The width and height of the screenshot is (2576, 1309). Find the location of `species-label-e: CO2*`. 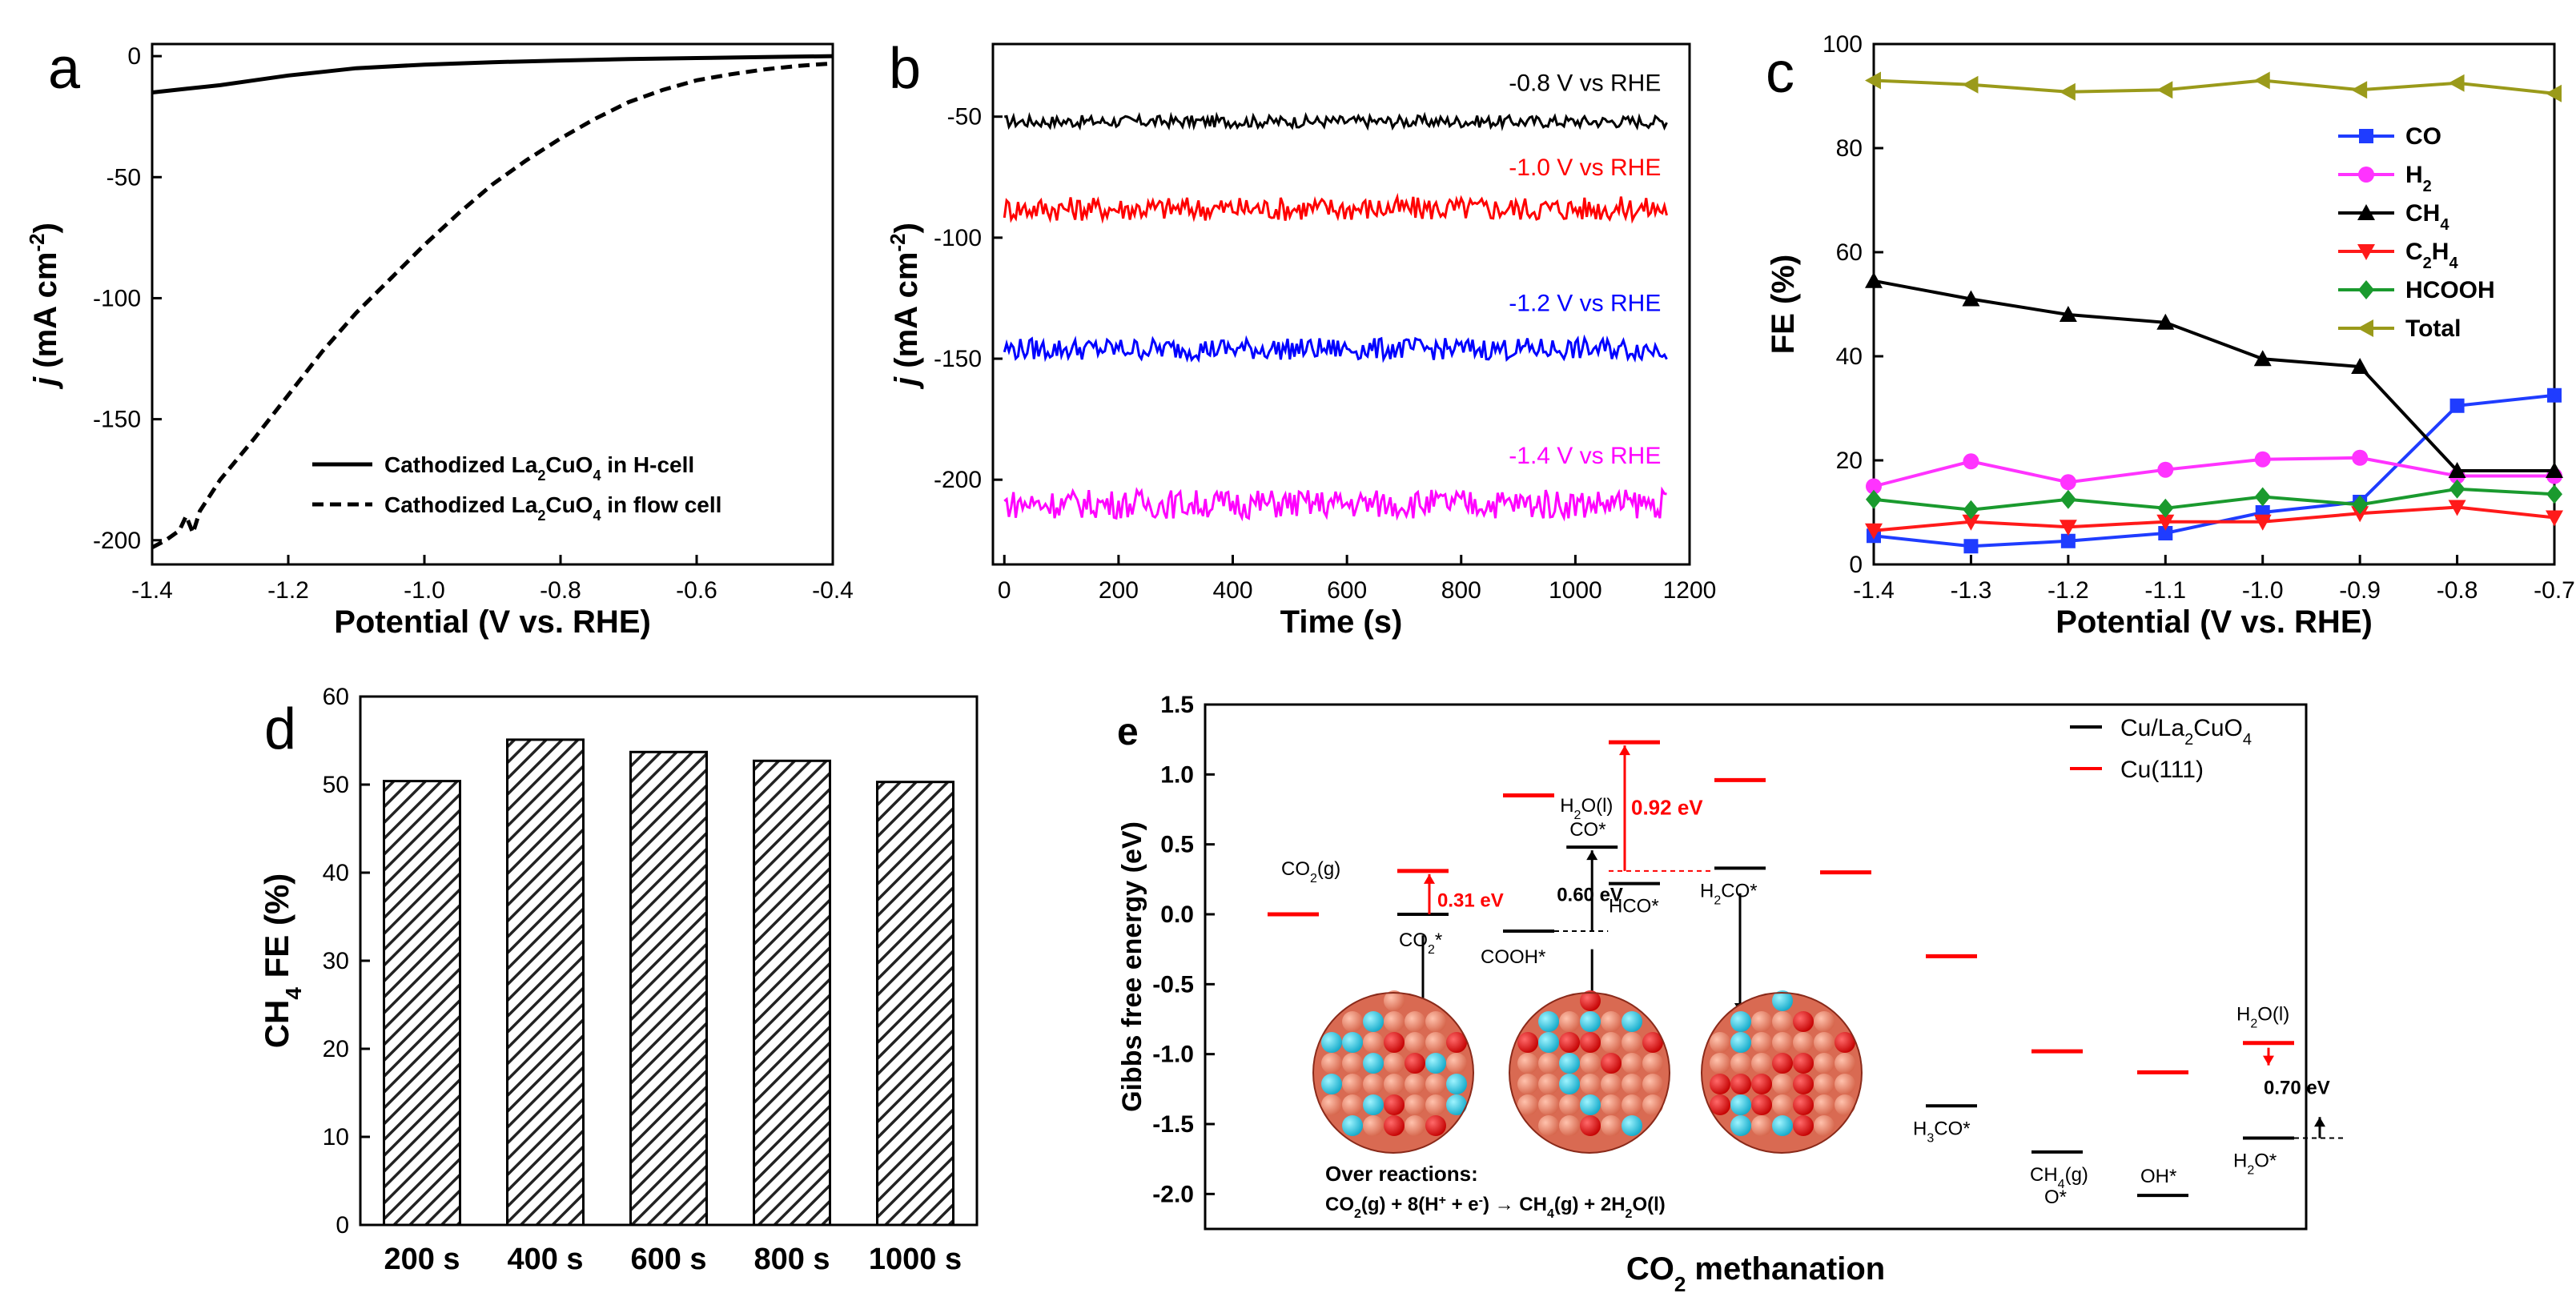

species-label-e: CO2* is located at coordinates (1420, 944).